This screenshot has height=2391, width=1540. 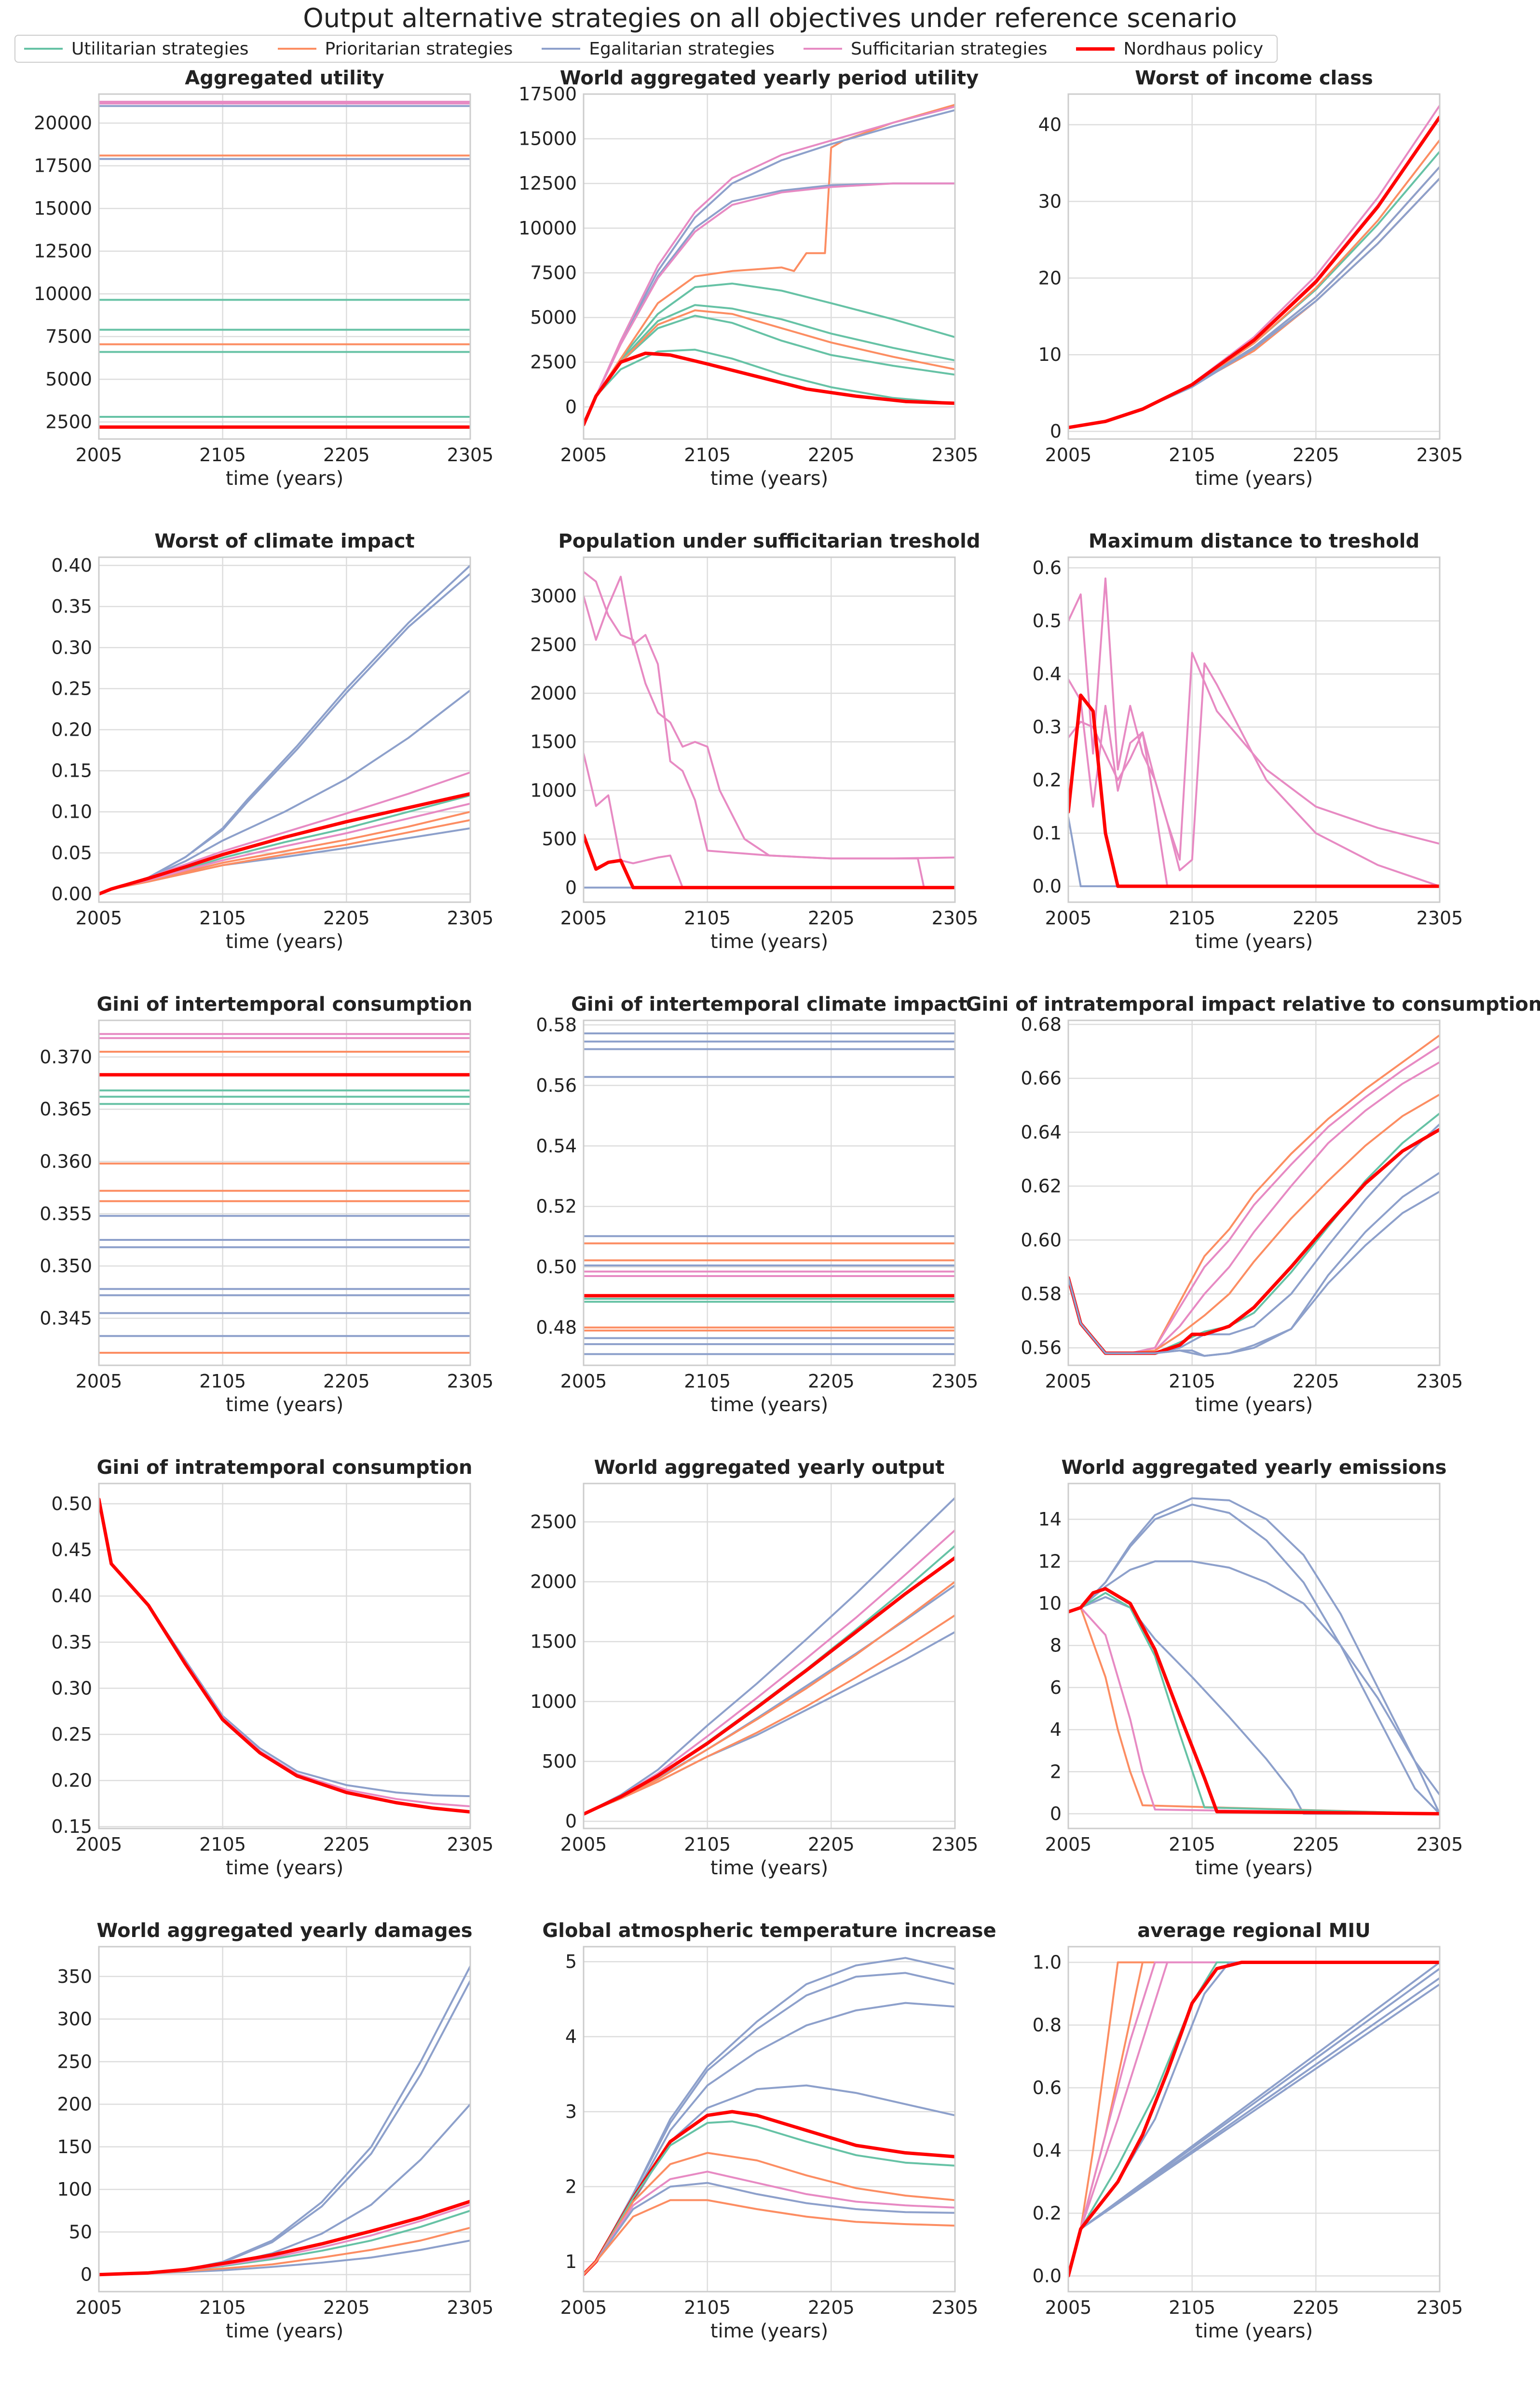 I want to click on chart-title: Population under sufficitarian treshold, so click(x=769, y=541).